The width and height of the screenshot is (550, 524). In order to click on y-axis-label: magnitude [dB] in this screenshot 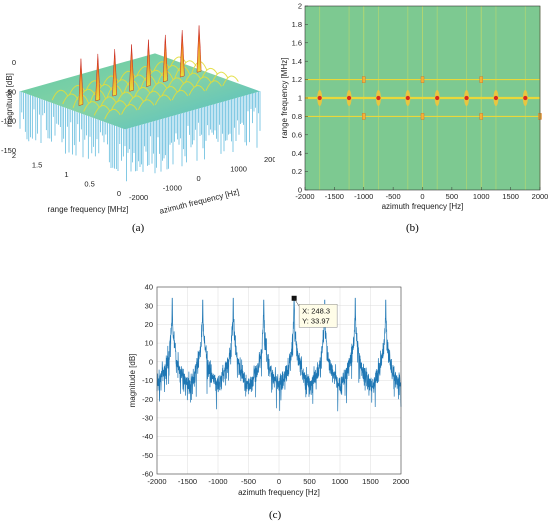, I will do `click(132, 381)`.